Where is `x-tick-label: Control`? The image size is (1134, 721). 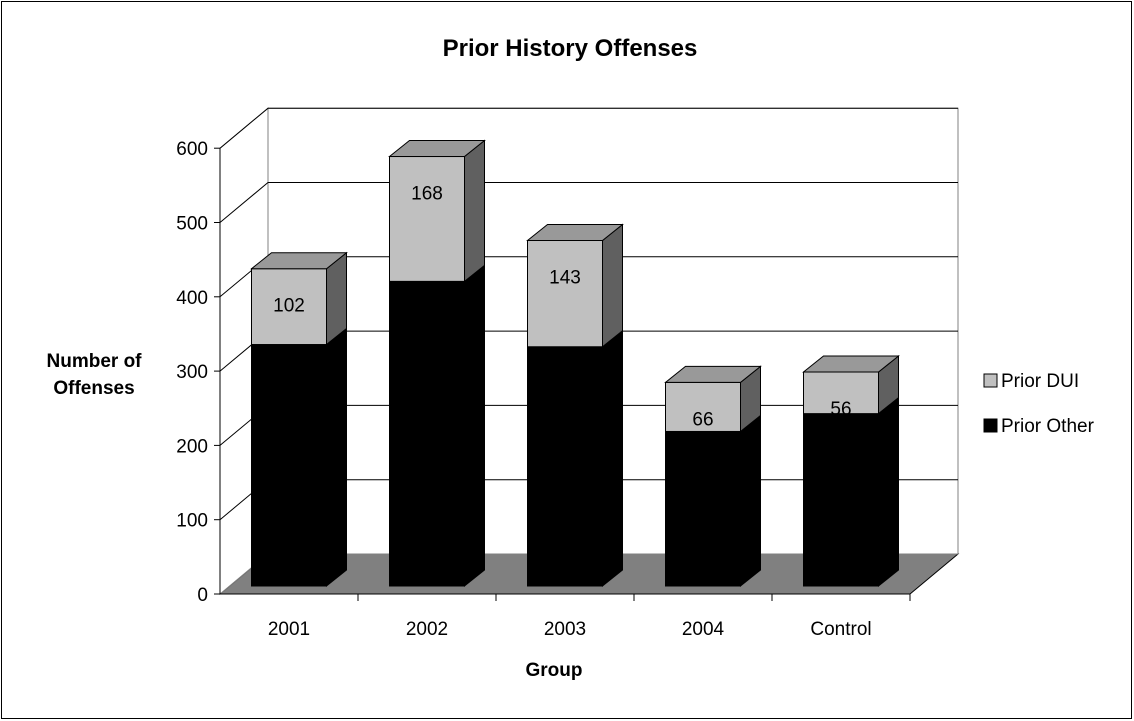 x-tick-label: Control is located at coordinates (840, 629).